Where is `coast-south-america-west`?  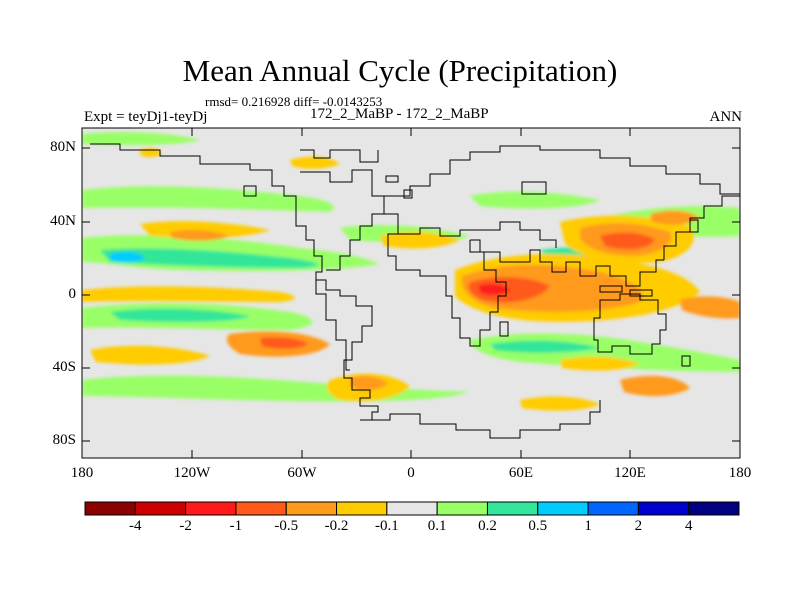
coast-south-america-west is located at coordinates (332, 325).